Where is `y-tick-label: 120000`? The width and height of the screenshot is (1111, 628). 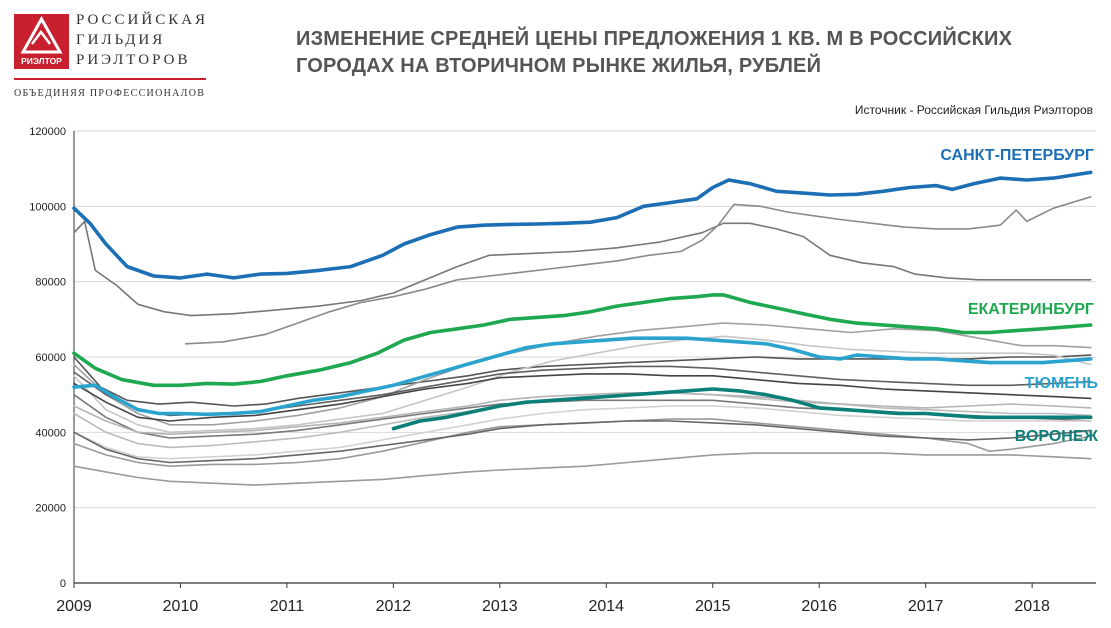 y-tick-label: 120000 is located at coordinates (47, 132).